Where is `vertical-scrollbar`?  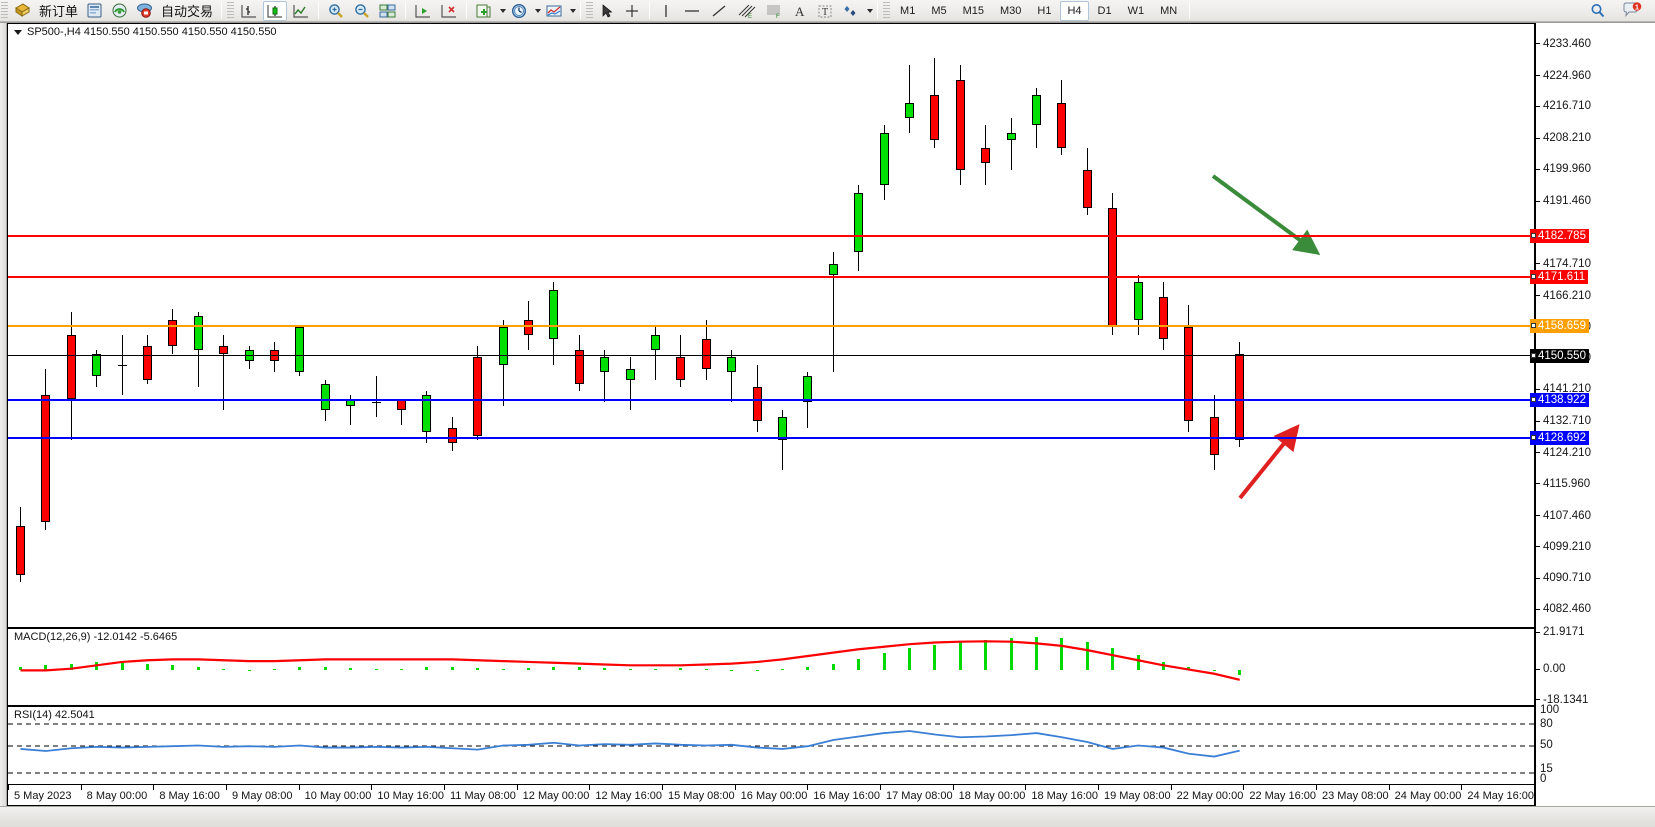 vertical-scrollbar is located at coordinates (3, 414).